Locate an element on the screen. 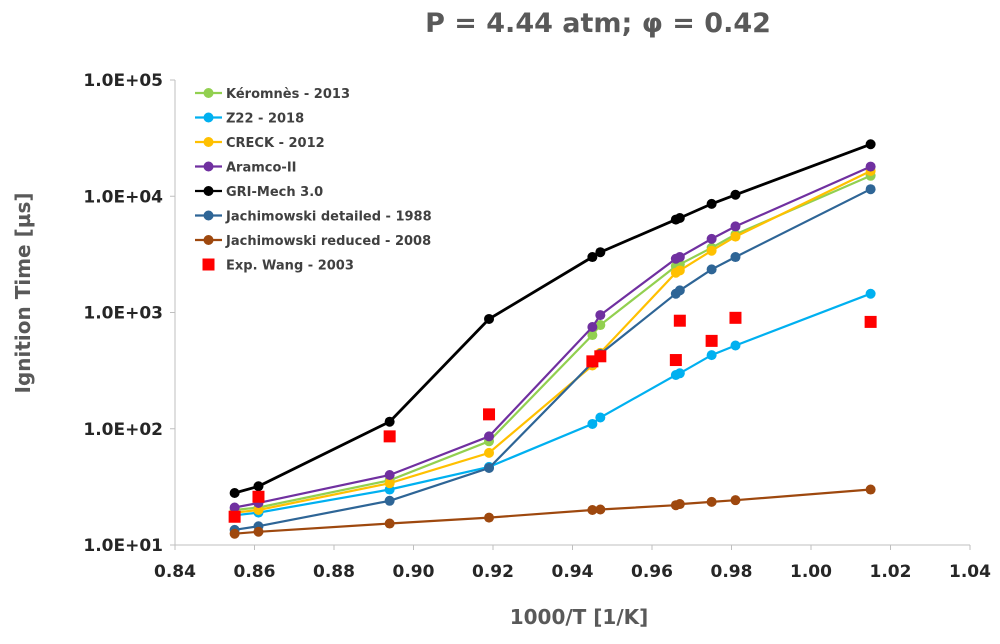  legend-item: Exp. Wang - 2003 is located at coordinates (278, 266).